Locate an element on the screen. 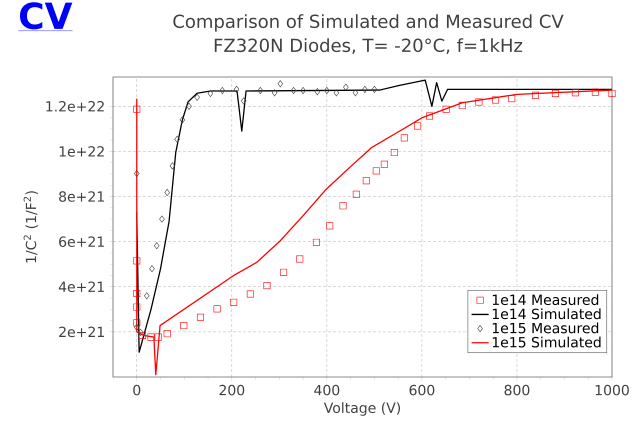 This screenshot has height=444, width=637. y-tick-label: 8e+21 is located at coordinates (81, 196).